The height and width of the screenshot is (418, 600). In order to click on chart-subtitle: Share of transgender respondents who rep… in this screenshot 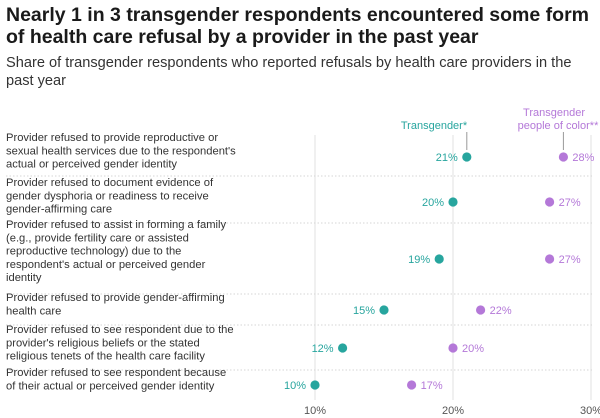, I will do `click(289, 72)`.